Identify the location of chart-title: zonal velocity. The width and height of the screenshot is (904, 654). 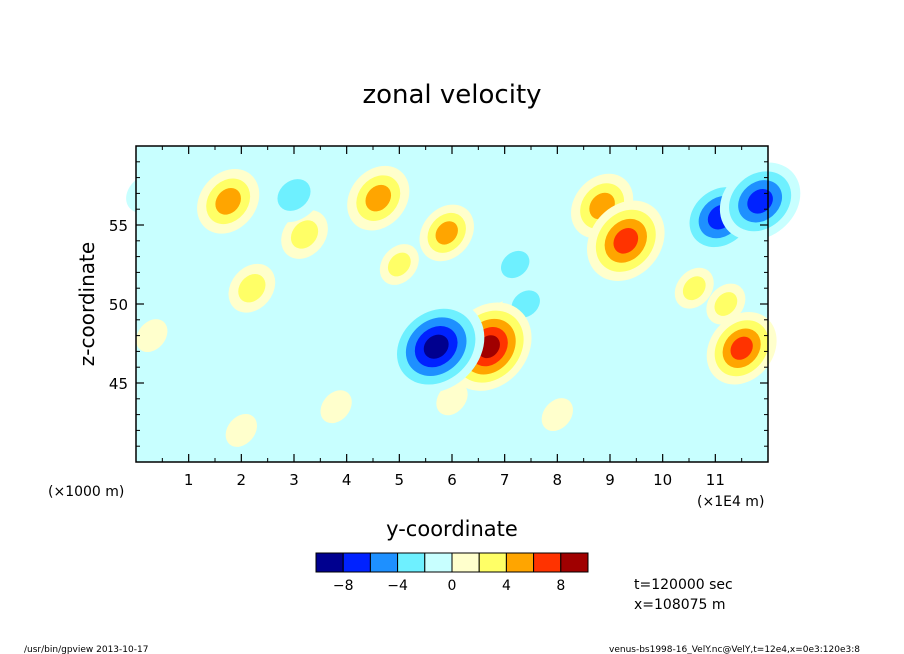
(451, 95).